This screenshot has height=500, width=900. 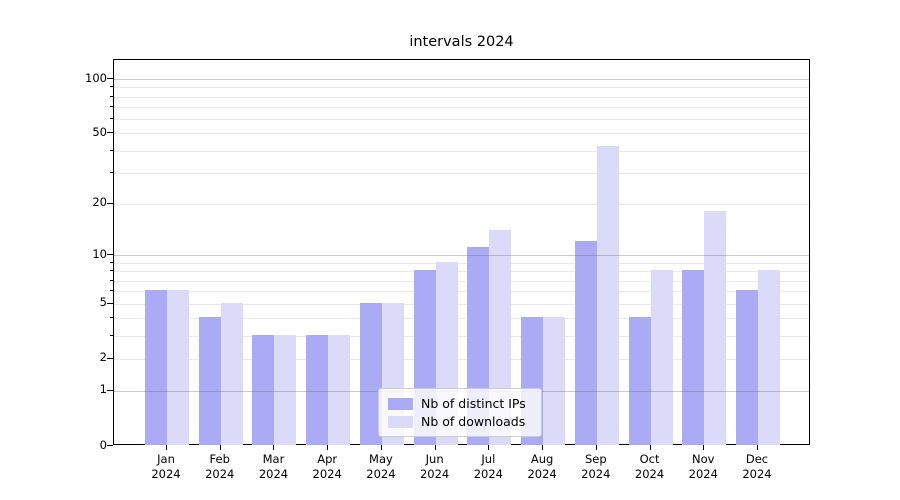 I want to click on bar-distinct-ips-may, so click(x=370, y=373).